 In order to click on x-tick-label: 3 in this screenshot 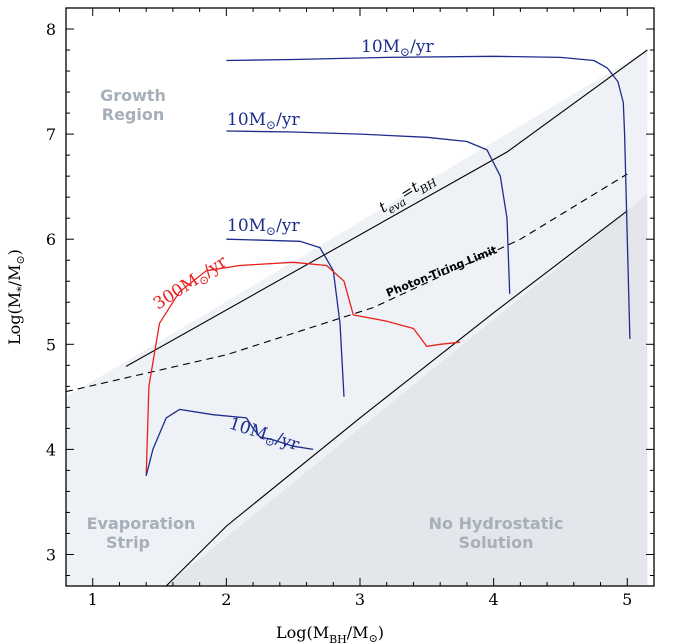, I will do `click(360, 599)`.